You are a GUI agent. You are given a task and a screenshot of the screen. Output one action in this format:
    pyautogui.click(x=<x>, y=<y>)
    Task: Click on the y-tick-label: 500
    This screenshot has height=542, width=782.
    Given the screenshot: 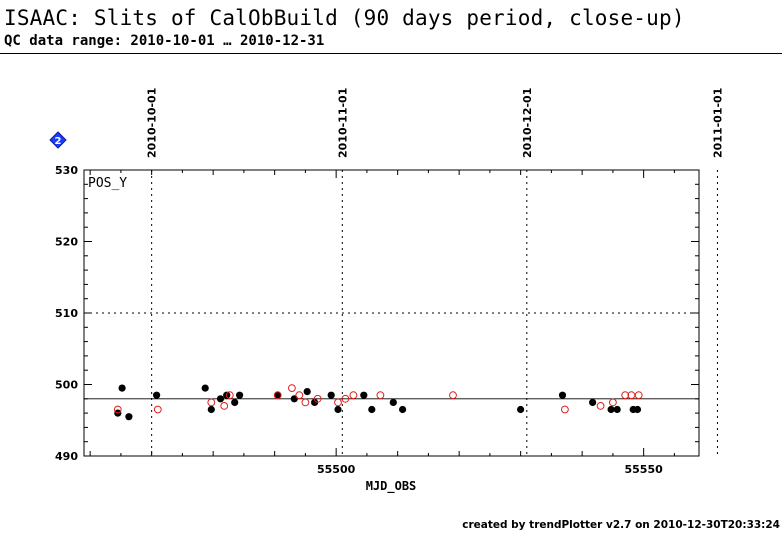 What is the action you would take?
    pyautogui.click(x=66, y=385)
    